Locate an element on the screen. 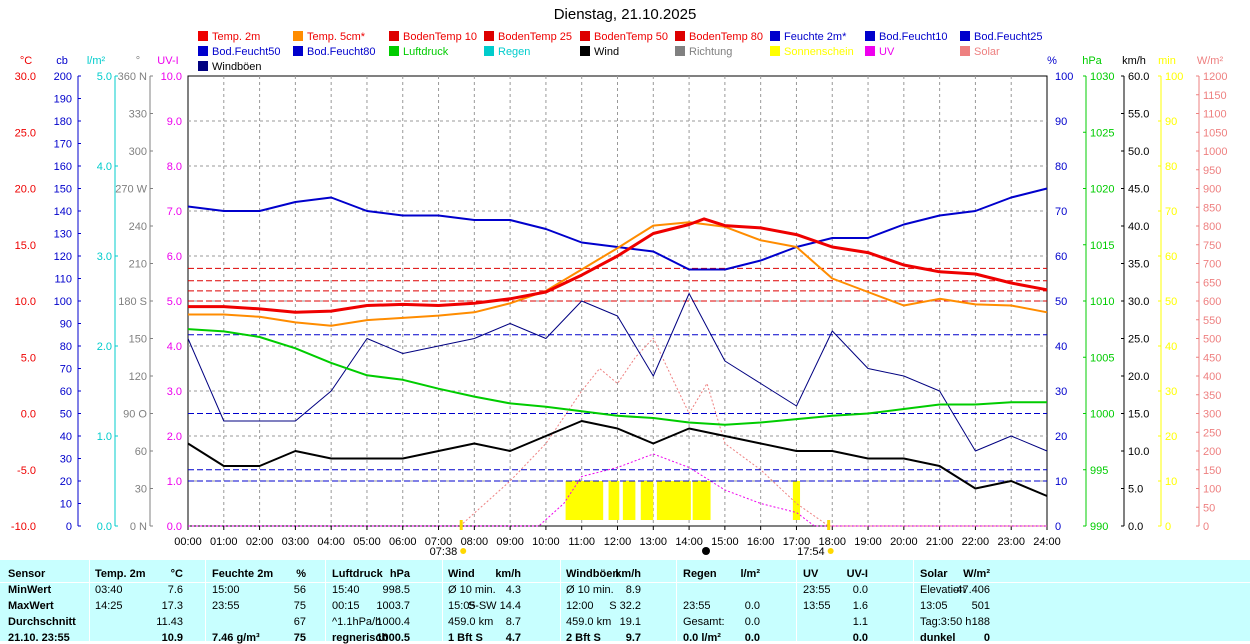  table-header-cell: km/h is located at coordinates (508, 574).